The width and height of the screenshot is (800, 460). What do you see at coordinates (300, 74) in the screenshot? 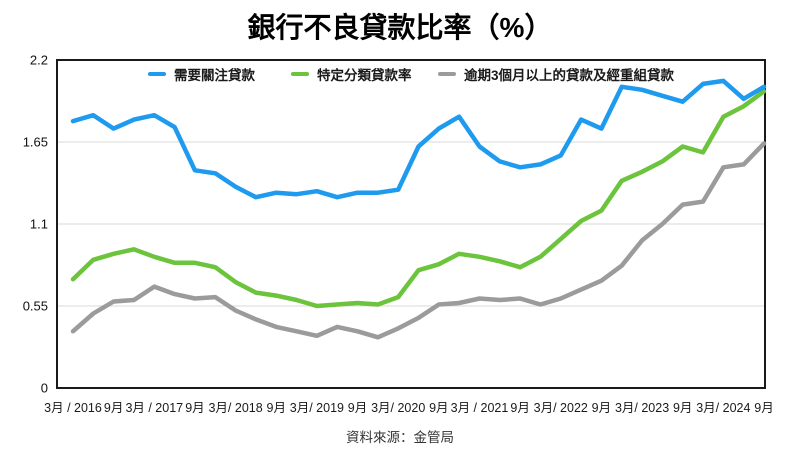
I see `legend-dash-green-icon` at bounding box center [300, 74].